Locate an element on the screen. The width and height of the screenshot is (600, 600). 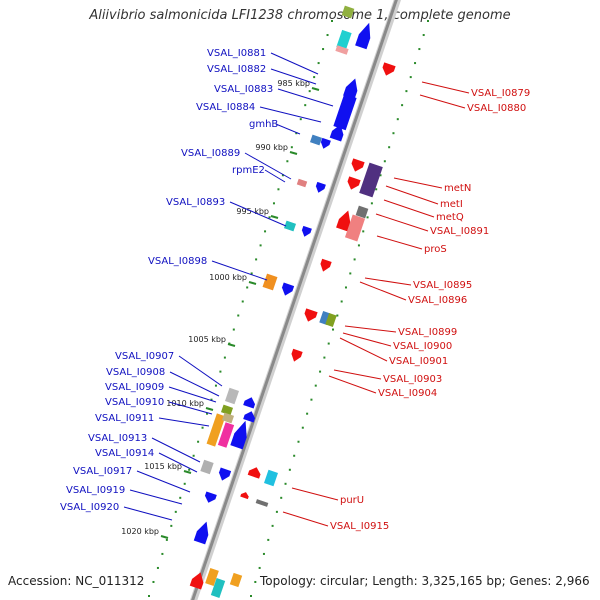
kbp-tick-label: 1010 kbp is located at coordinates (185, 403).